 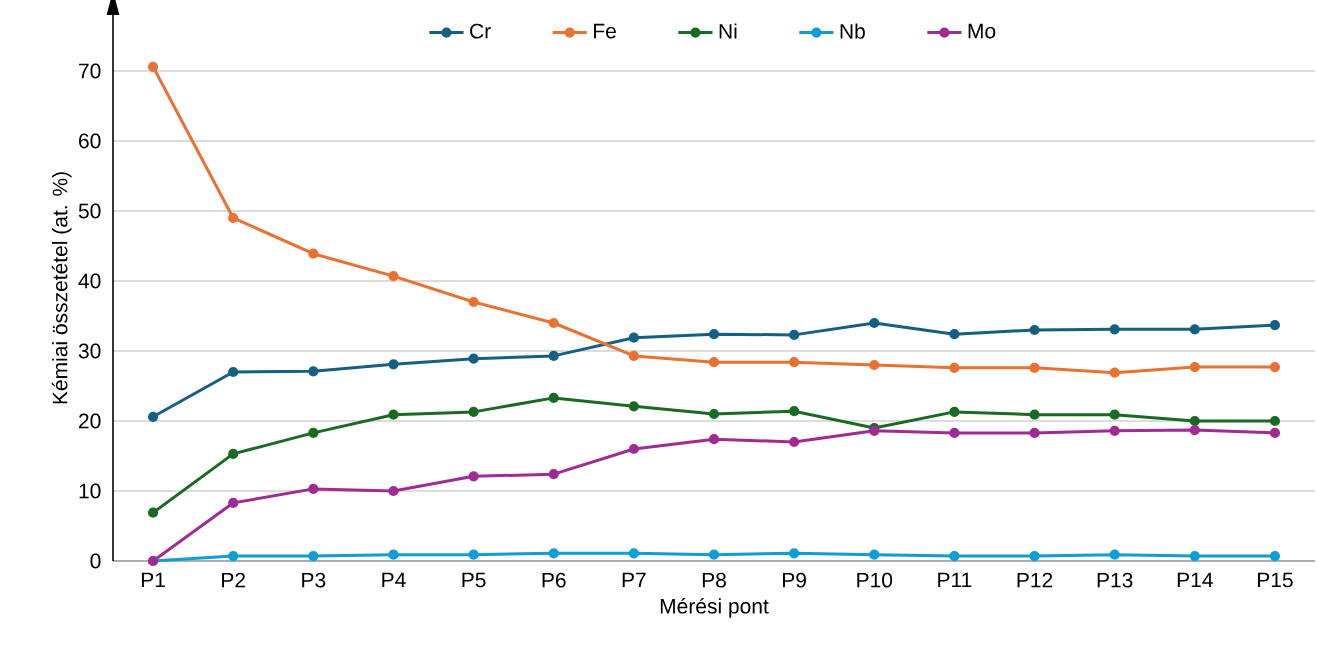 What do you see at coordinates (90, 141) in the screenshot?
I see `y-tick-label: 60` at bounding box center [90, 141].